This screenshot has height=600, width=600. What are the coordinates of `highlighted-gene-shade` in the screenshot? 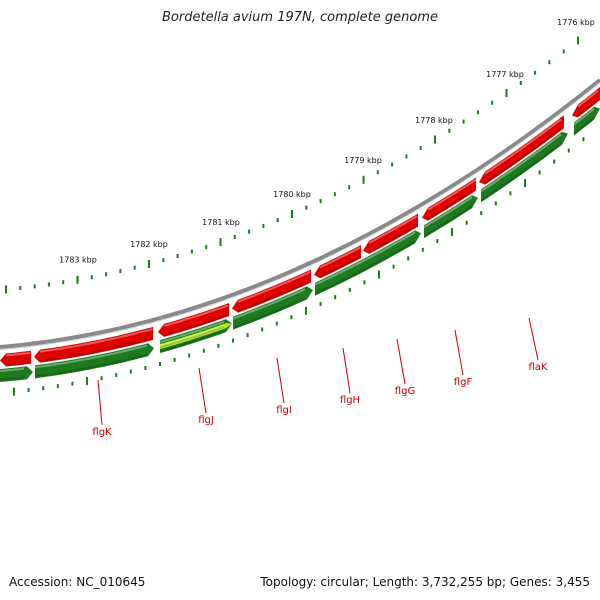 It's located at (192, 336).